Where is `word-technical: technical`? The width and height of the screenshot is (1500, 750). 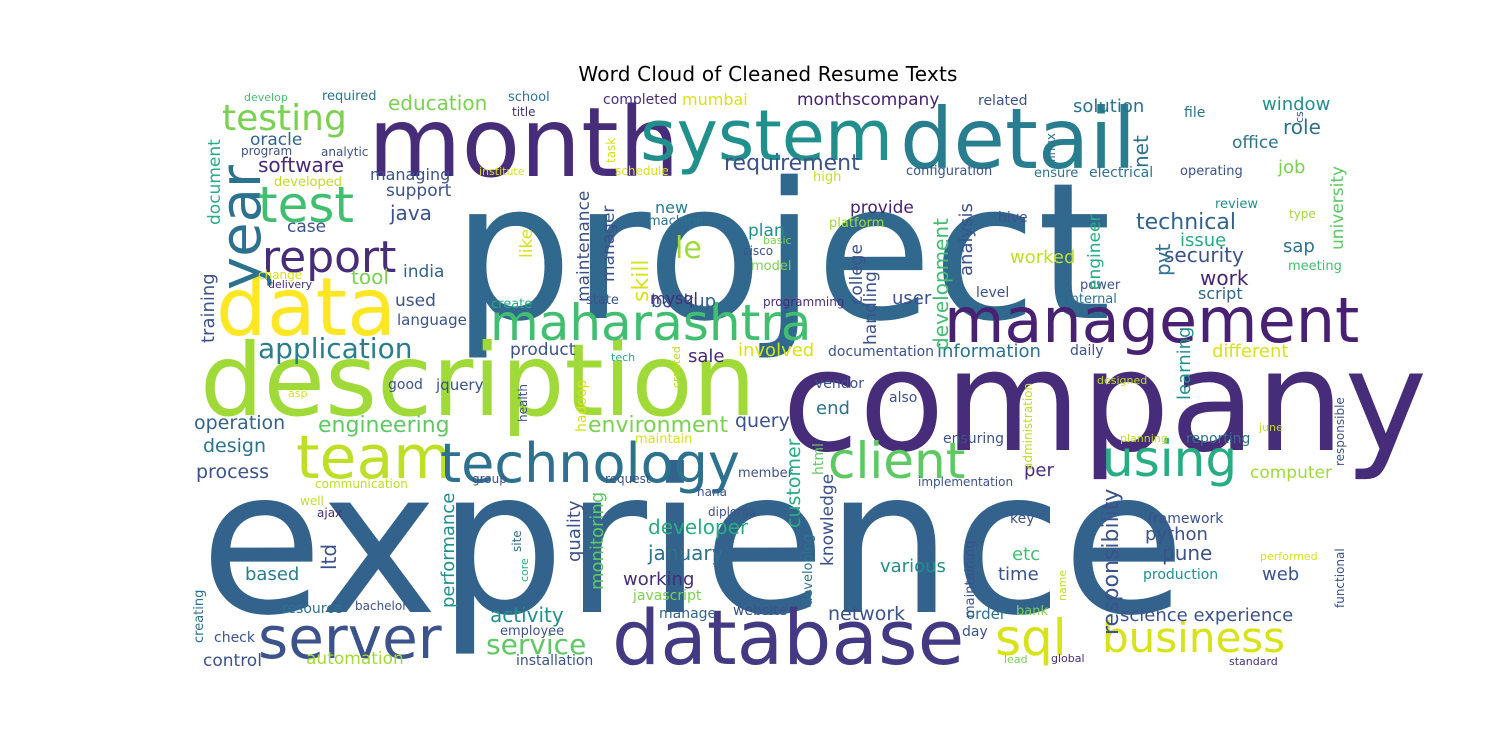
word-technical: technical is located at coordinates (1186, 222).